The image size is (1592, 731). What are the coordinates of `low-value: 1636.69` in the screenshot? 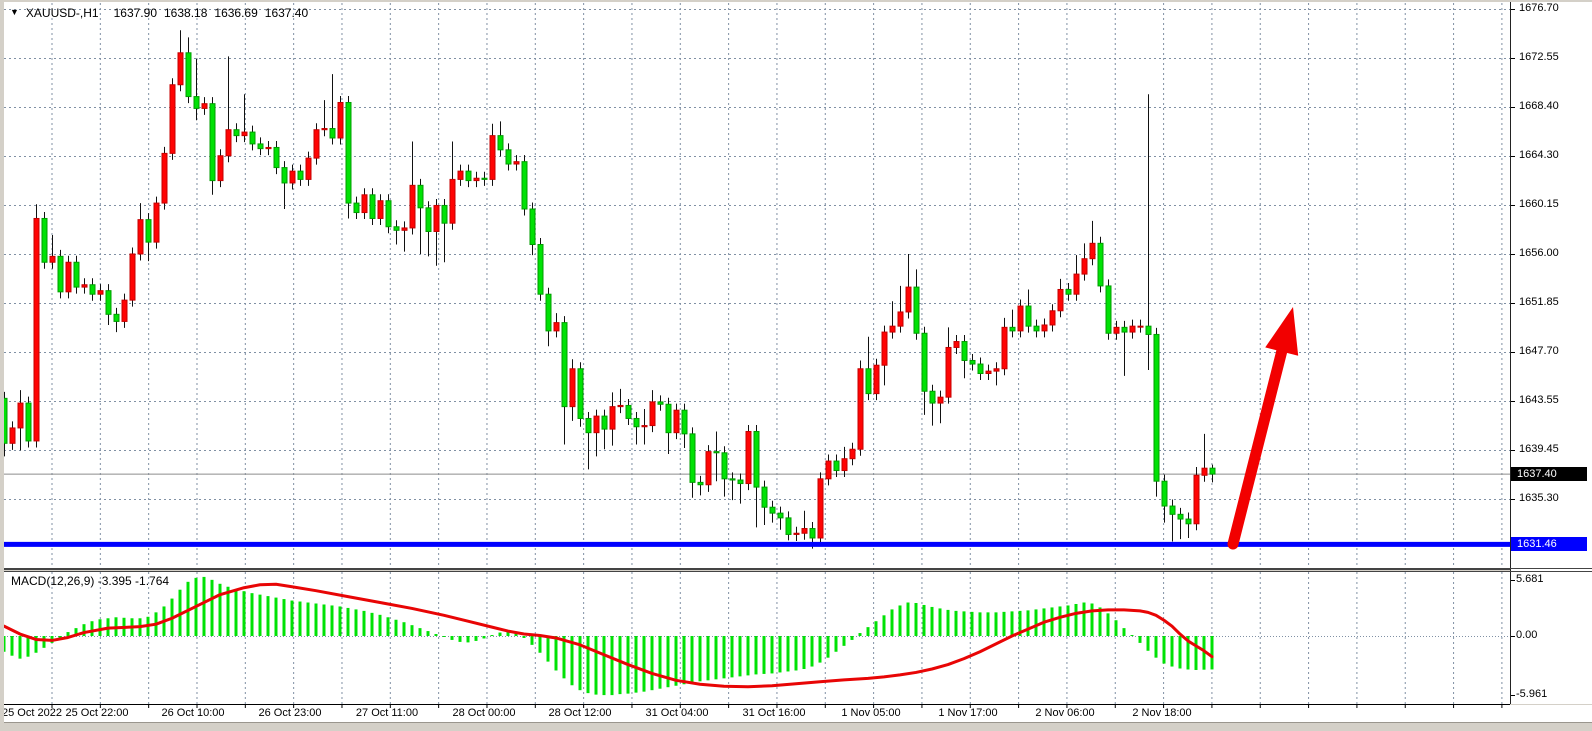 It's located at (236, 13).